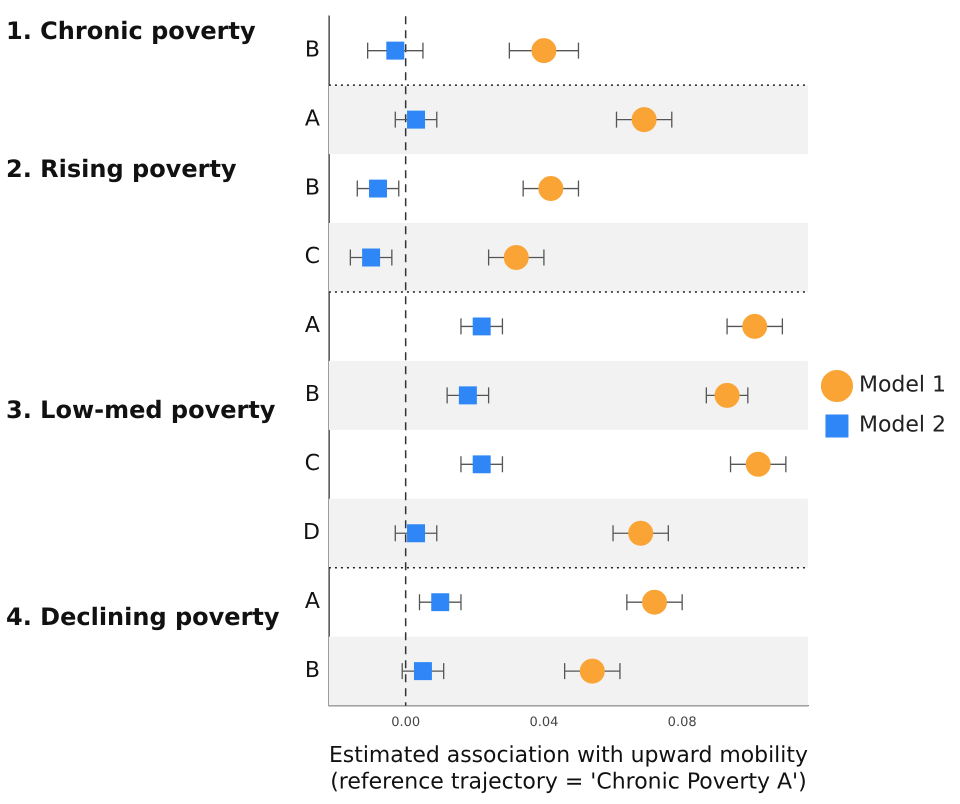 The image size is (960, 804). What do you see at coordinates (902, 425) in the screenshot?
I see `legend-label: Model 2` at bounding box center [902, 425].